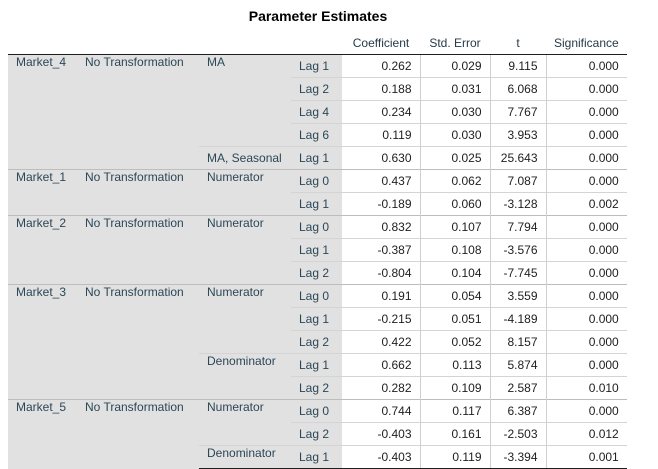  I want to click on table-row: Lag 1 -0.189 0.060 -3.128 0.002, so click(317, 204).